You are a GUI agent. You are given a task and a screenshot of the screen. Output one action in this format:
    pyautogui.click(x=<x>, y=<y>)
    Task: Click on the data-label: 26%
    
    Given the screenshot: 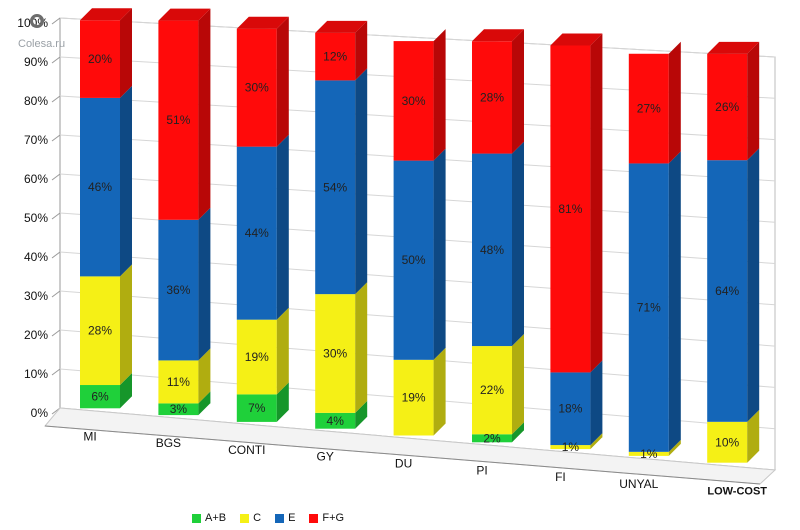 What is the action you would take?
    pyautogui.click(x=727, y=107)
    